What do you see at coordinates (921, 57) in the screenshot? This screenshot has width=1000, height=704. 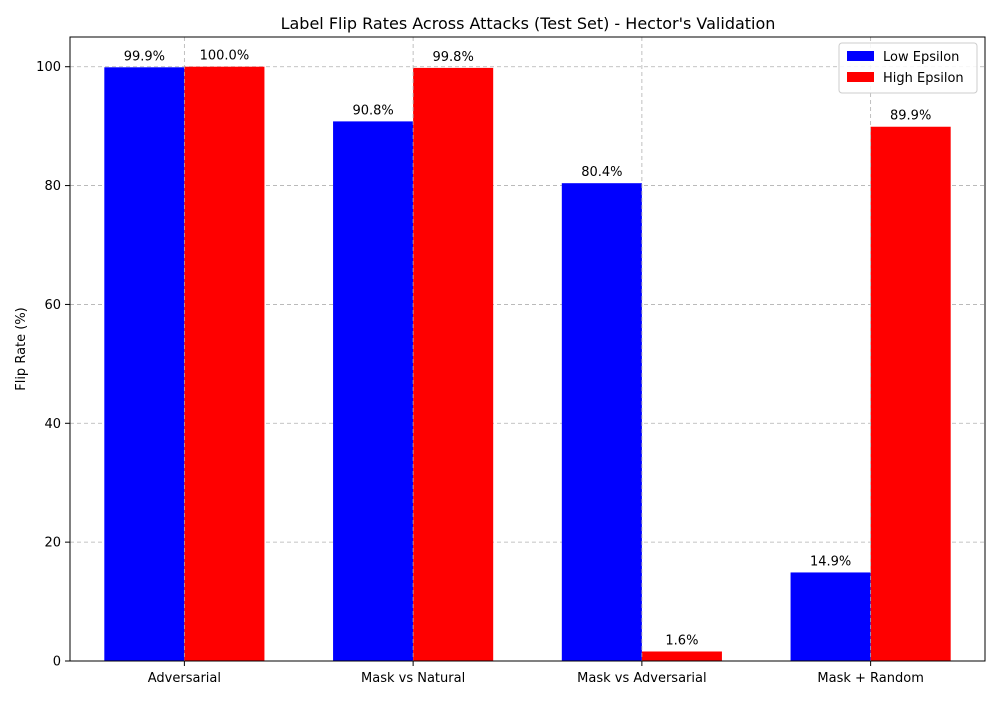 I see `legend-label-0: Low Epsilon` at bounding box center [921, 57].